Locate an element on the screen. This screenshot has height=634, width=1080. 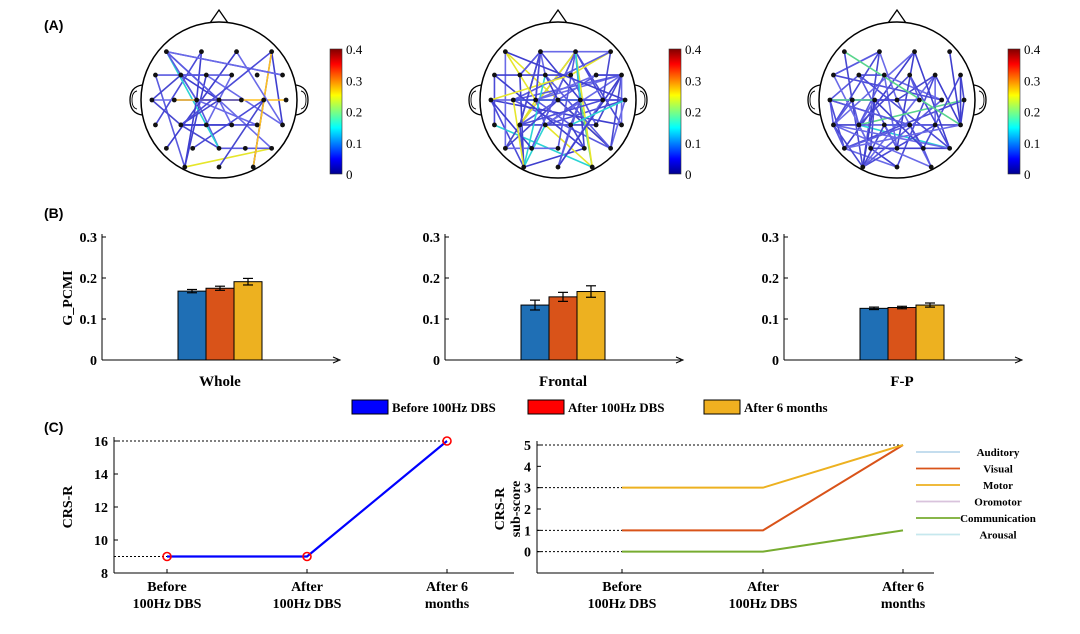
y-axis-label: G_PCMI is located at coordinates (68, 297).